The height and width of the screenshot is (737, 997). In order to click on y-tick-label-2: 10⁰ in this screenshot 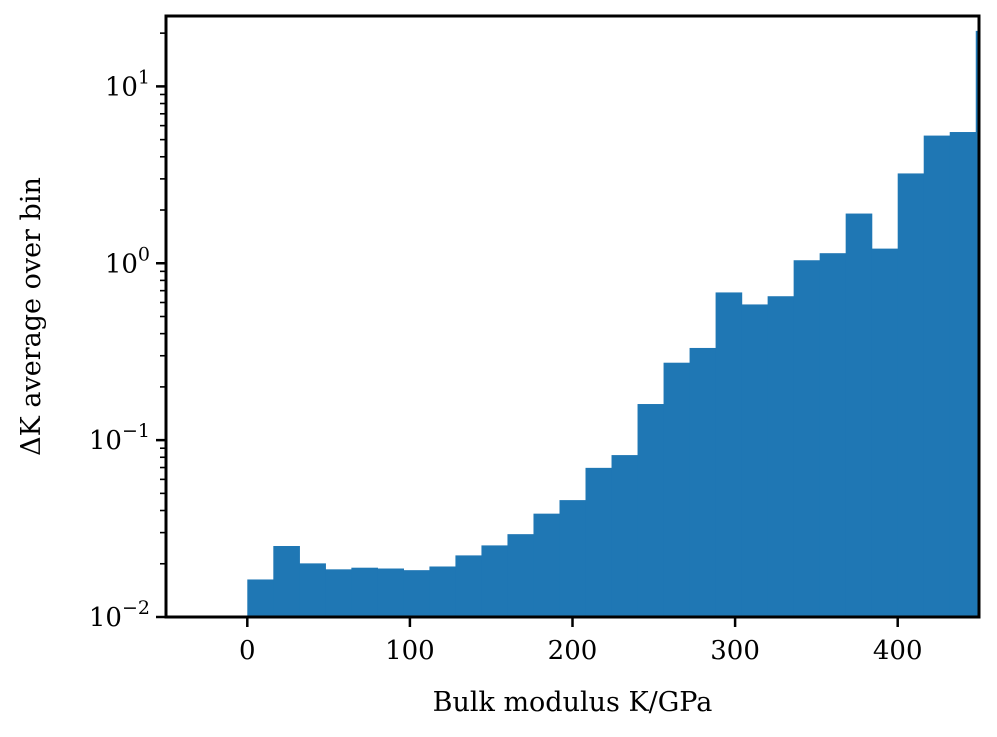, I will do `click(127, 261)`.